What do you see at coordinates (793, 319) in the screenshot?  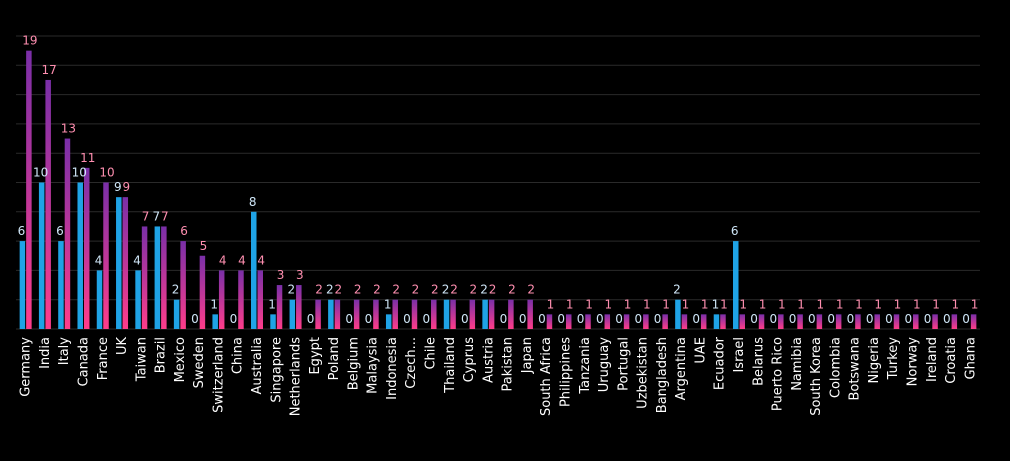 I see `value-label-a-40: 0` at bounding box center [793, 319].